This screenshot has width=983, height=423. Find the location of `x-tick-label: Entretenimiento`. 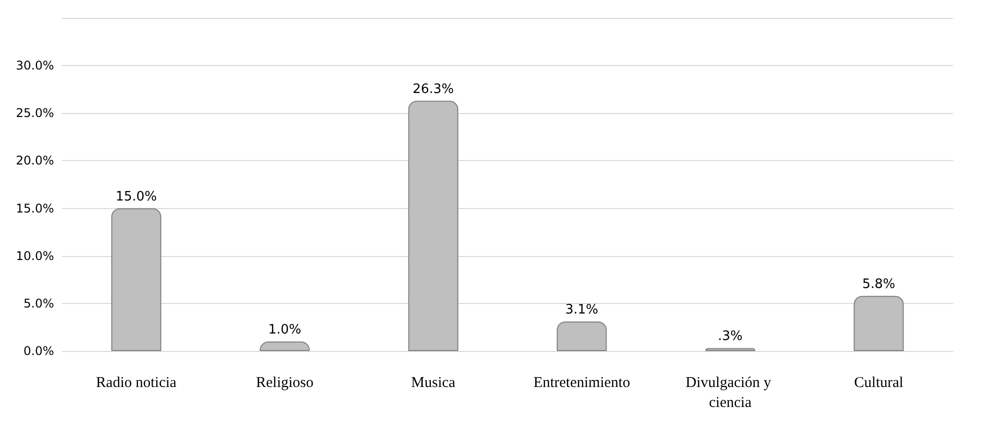

x-tick-label: Entretenimiento is located at coordinates (581, 383).